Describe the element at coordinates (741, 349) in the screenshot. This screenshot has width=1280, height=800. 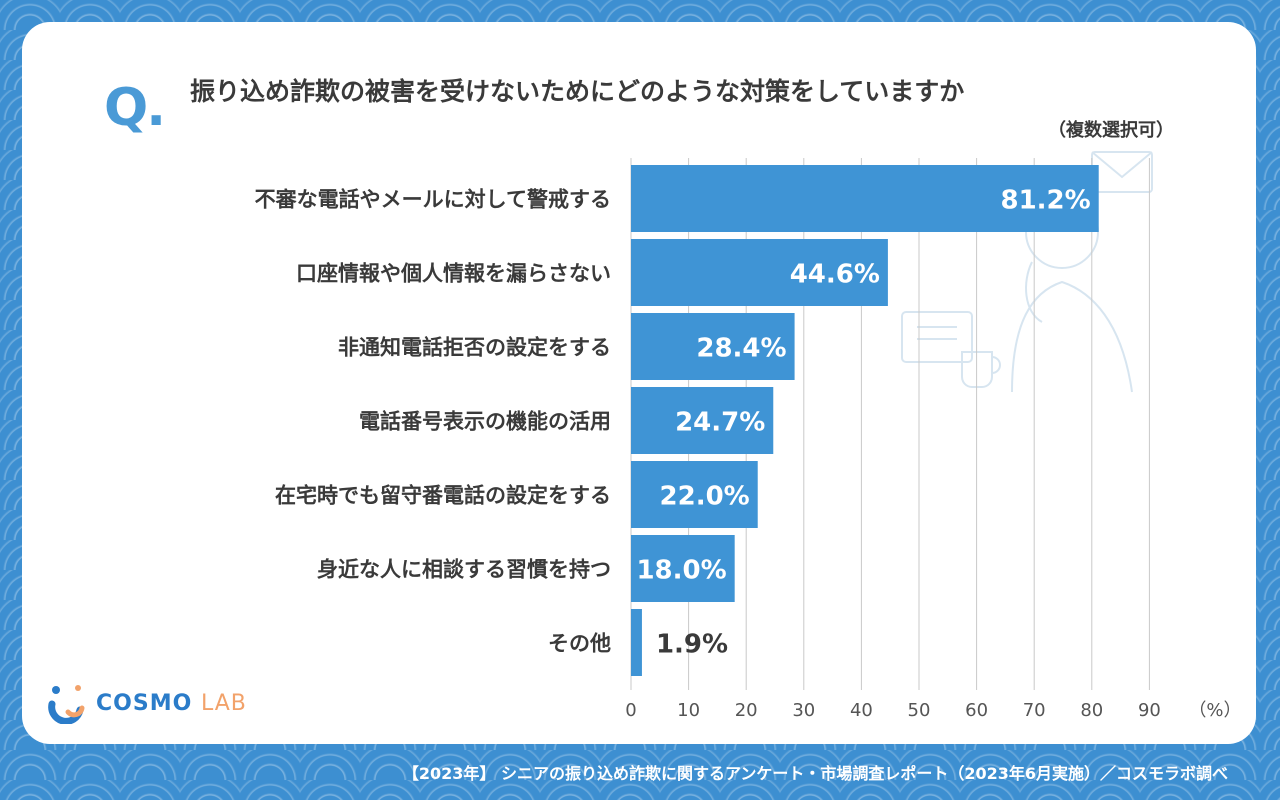
I see `value-label: 28.4%` at that location.